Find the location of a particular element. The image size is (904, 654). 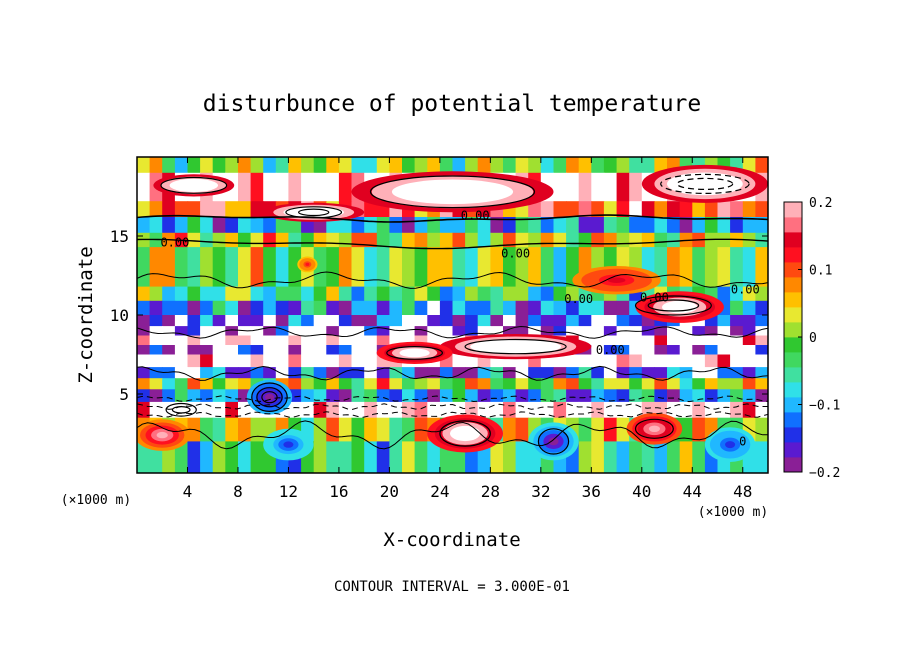

x-axis-unit: (×1000 m) is located at coordinates (733, 512).